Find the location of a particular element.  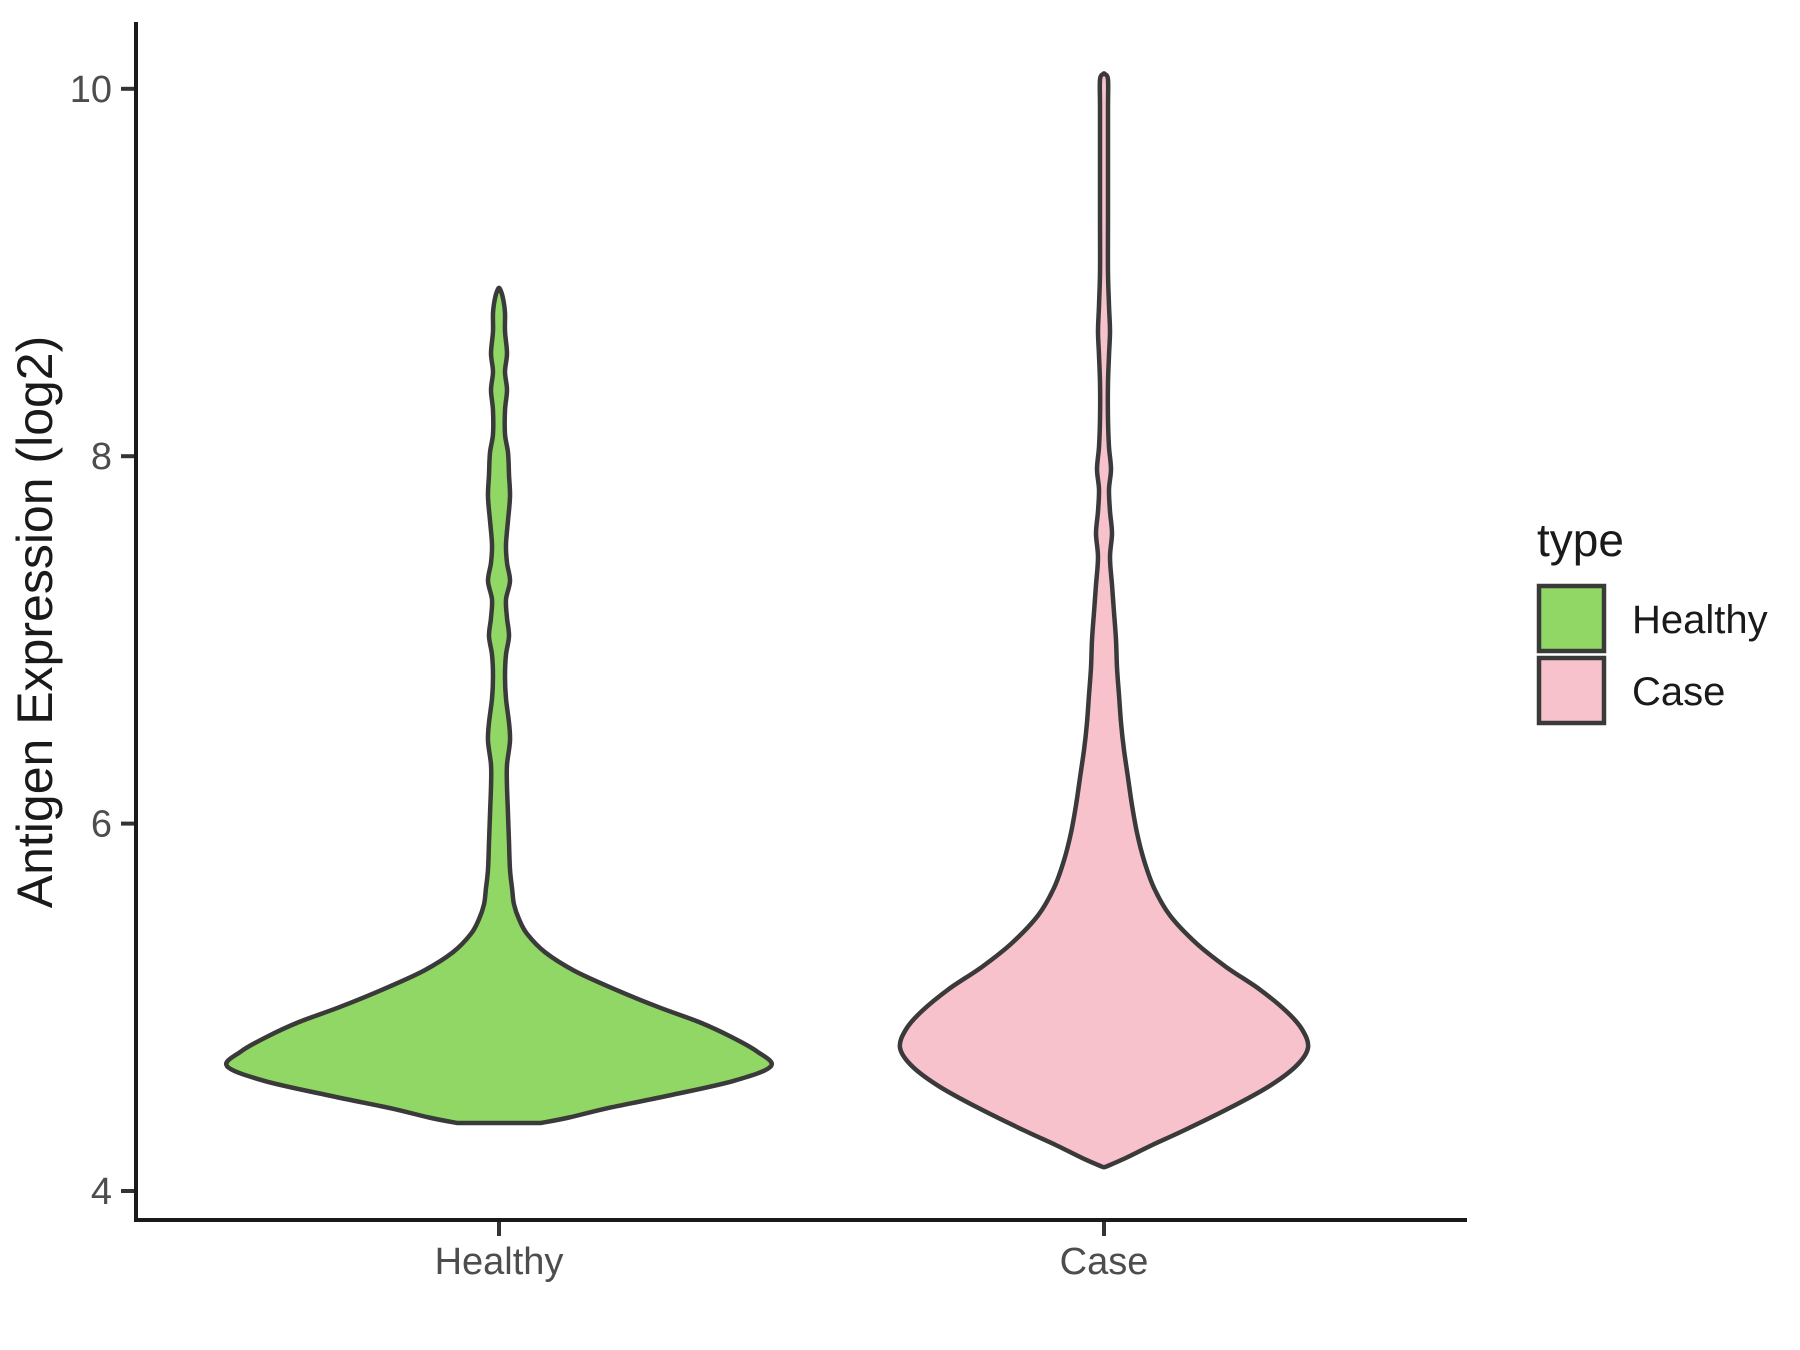

legend-title: type is located at coordinates (1580, 540).